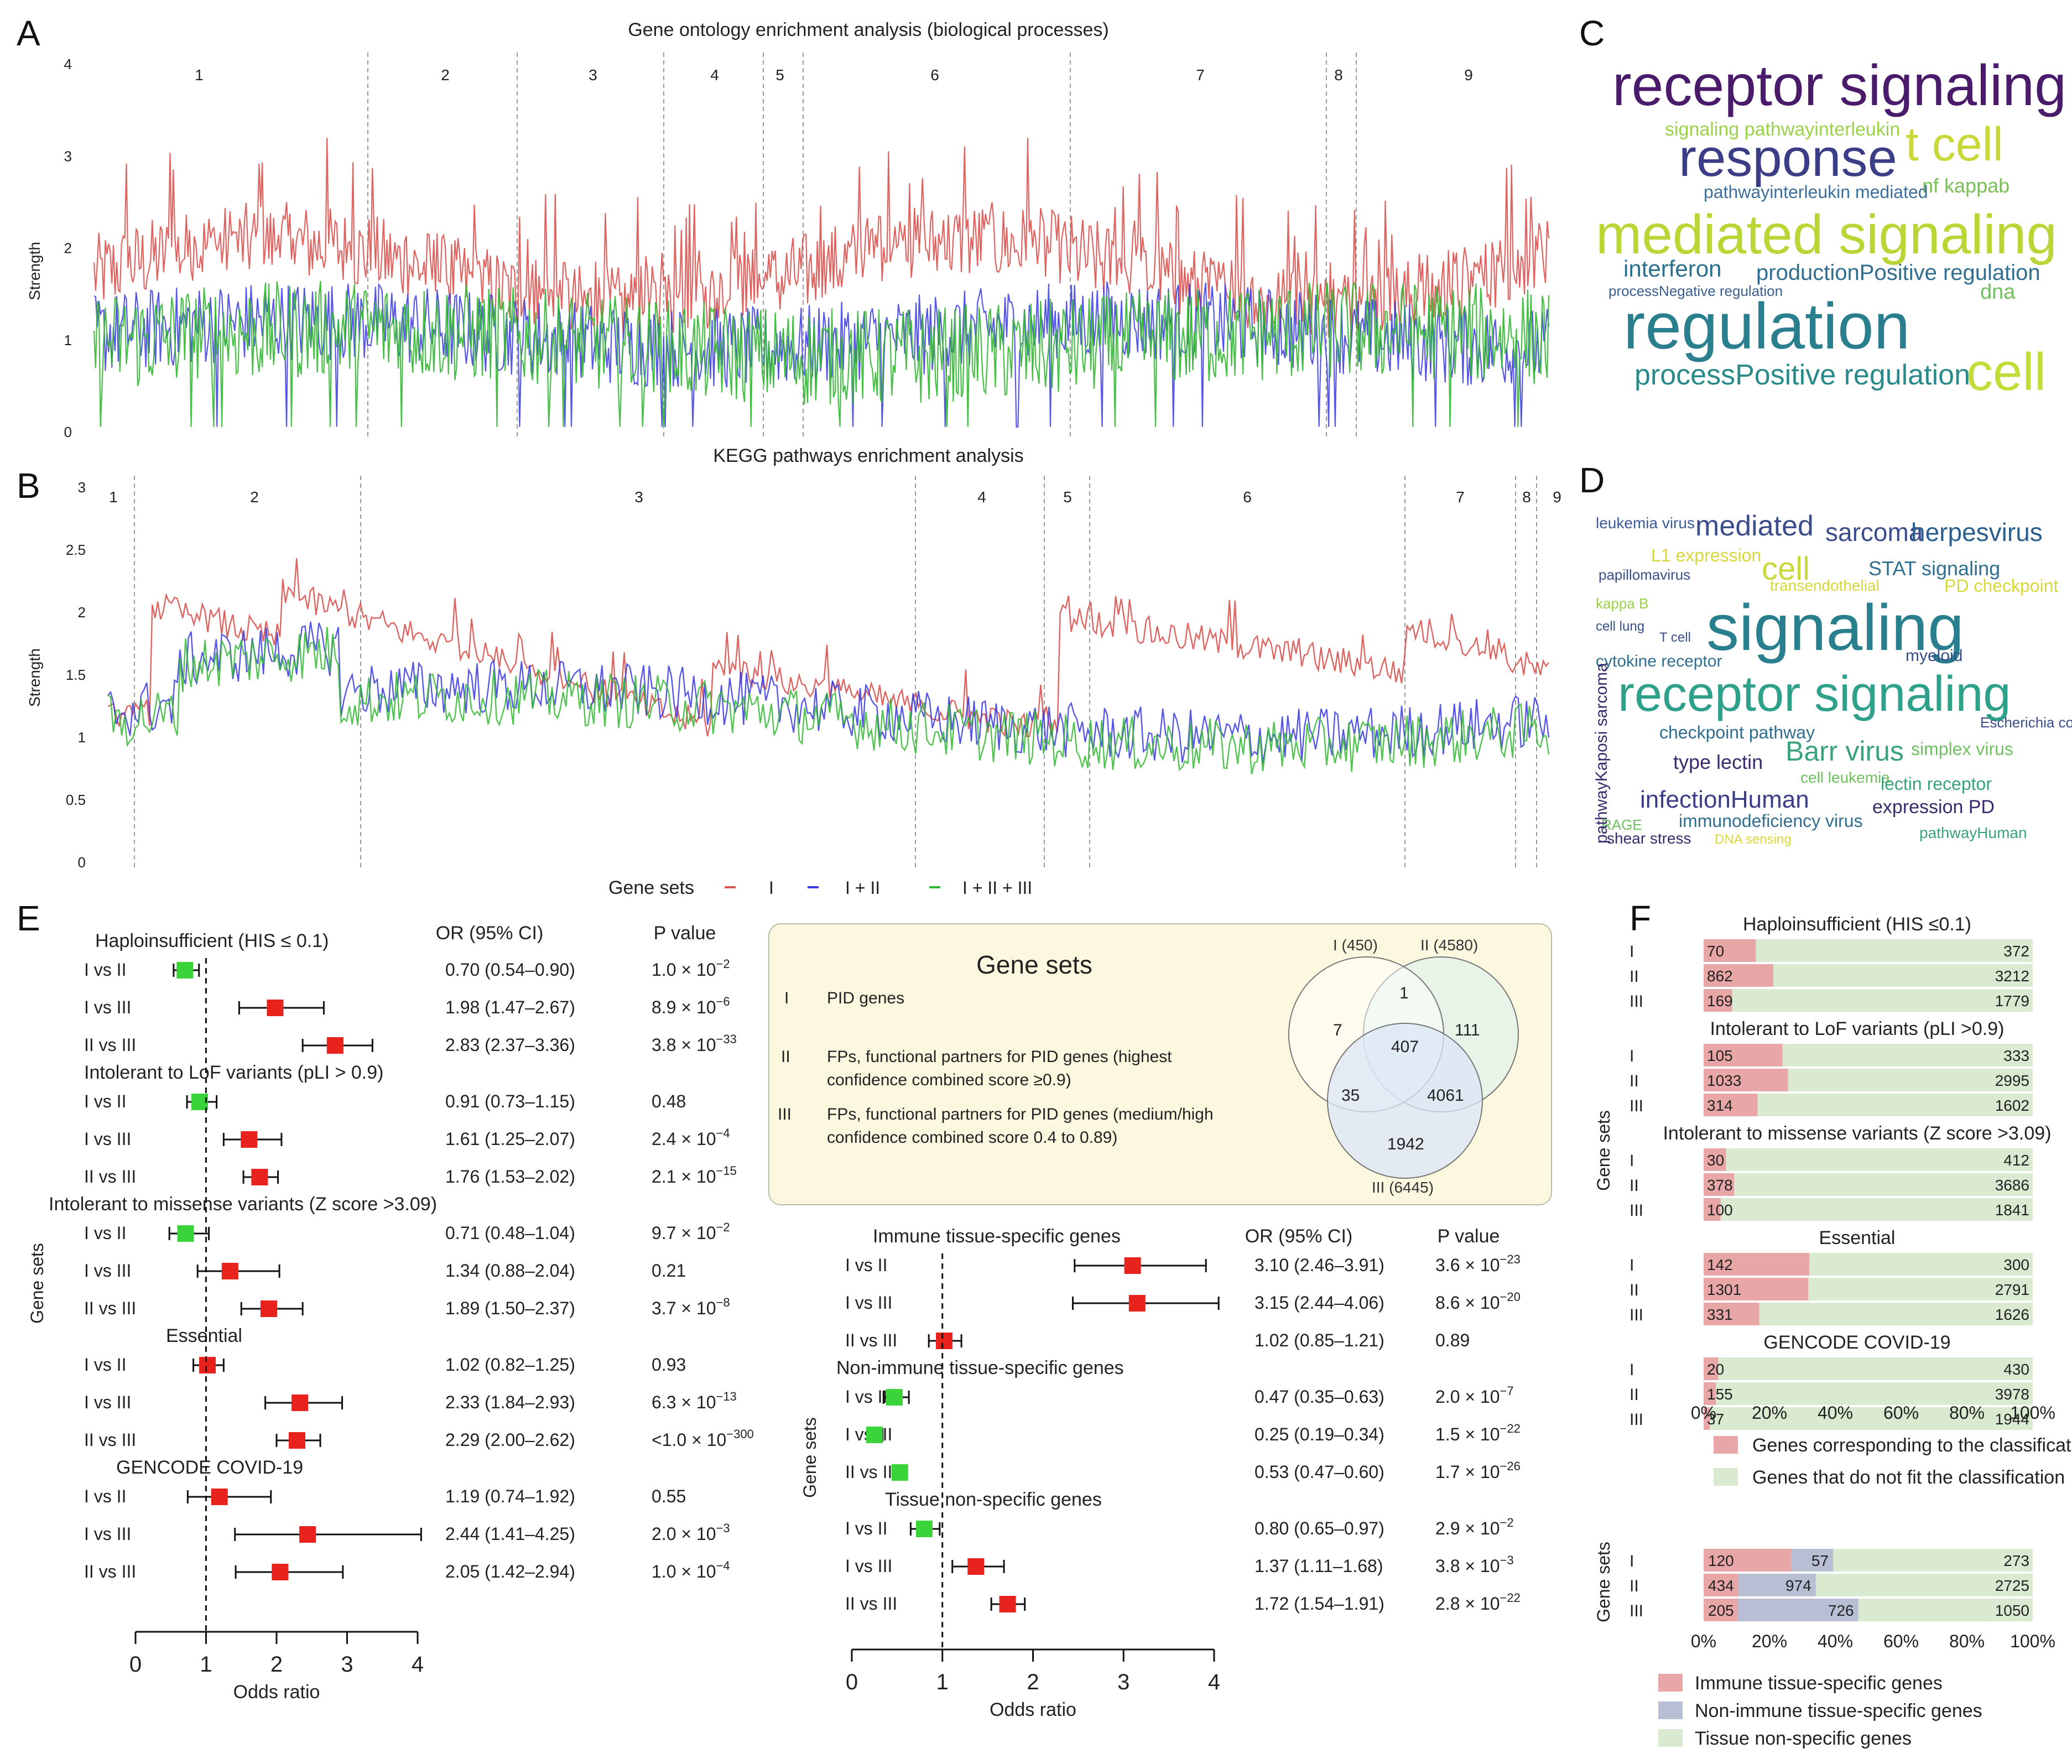 The height and width of the screenshot is (1764, 2072). Describe the element at coordinates (1635, 1081) in the screenshot. I see `f-row-label: II` at that location.